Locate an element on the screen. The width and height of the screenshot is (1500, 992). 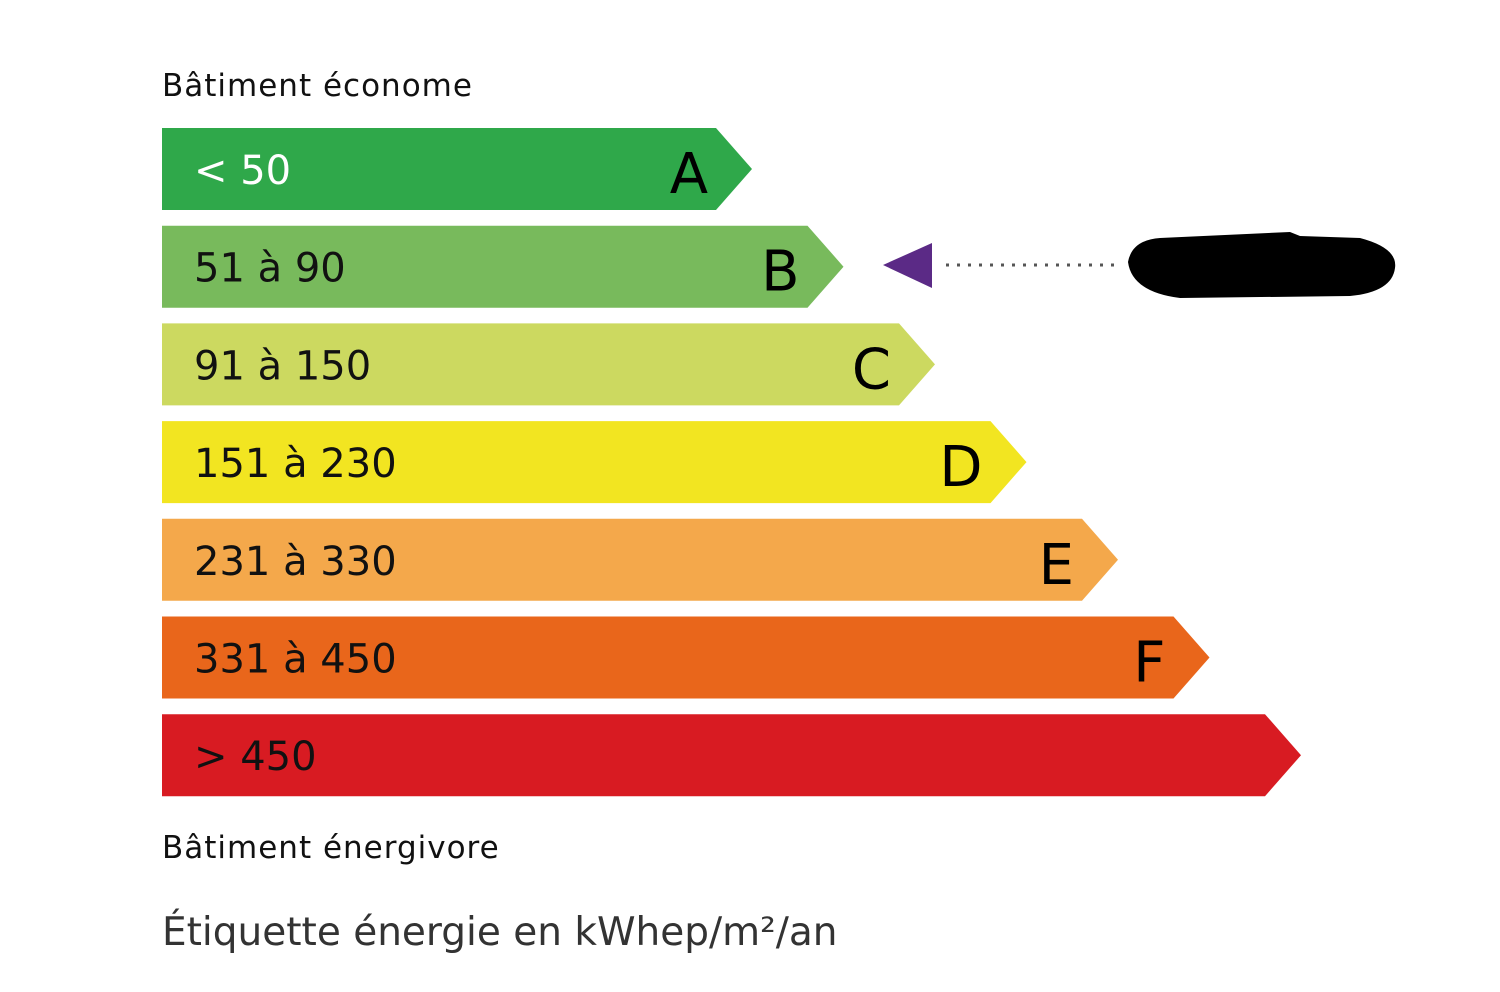
energy-class-c: 91 à 150 C is located at coordinates (548, 364).